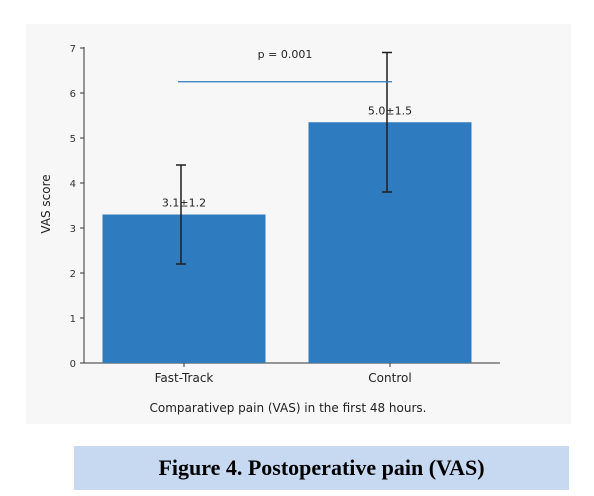 Image resolution: width=594 pixels, height=496 pixels. I want to click on figure-caption: Figure 4. Postoperative pain (VAS), so click(321, 467).